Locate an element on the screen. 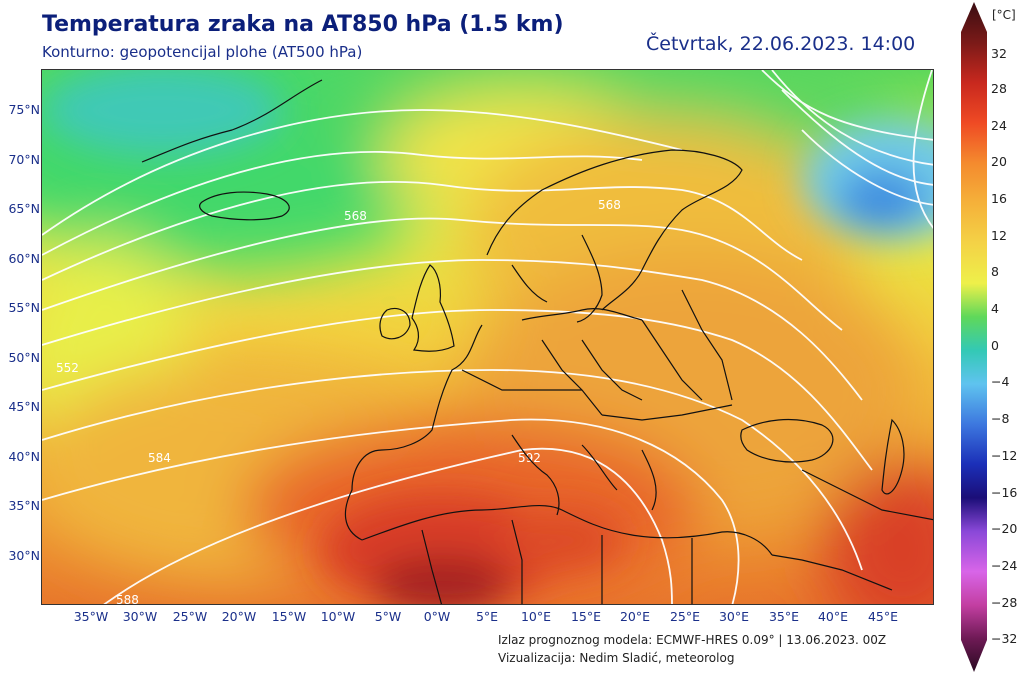 This screenshot has width=1024, height=679. lon-label: 0°W is located at coordinates (437, 616).